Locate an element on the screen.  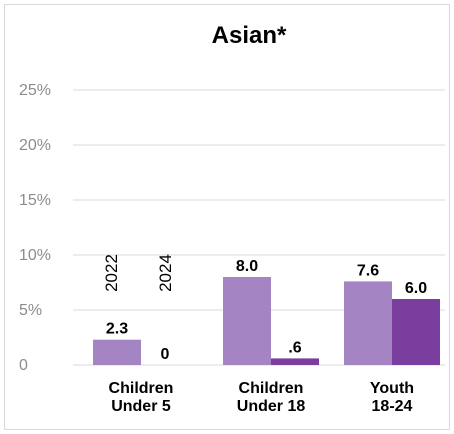
data-label: 8.0 is located at coordinates (247, 266).